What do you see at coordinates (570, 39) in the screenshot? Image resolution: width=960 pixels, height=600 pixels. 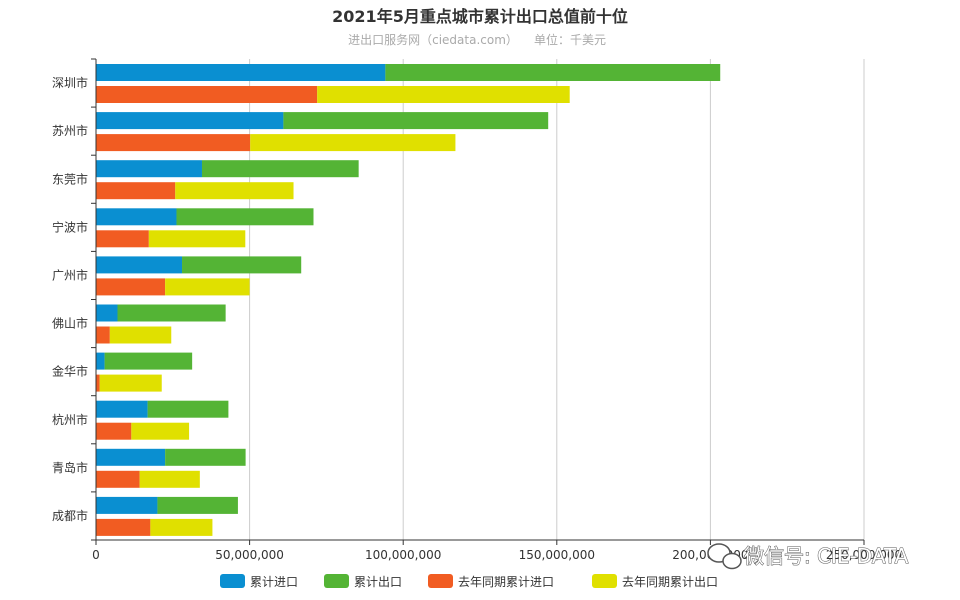 I see `chart-unit: 单位：千美元` at bounding box center [570, 39].